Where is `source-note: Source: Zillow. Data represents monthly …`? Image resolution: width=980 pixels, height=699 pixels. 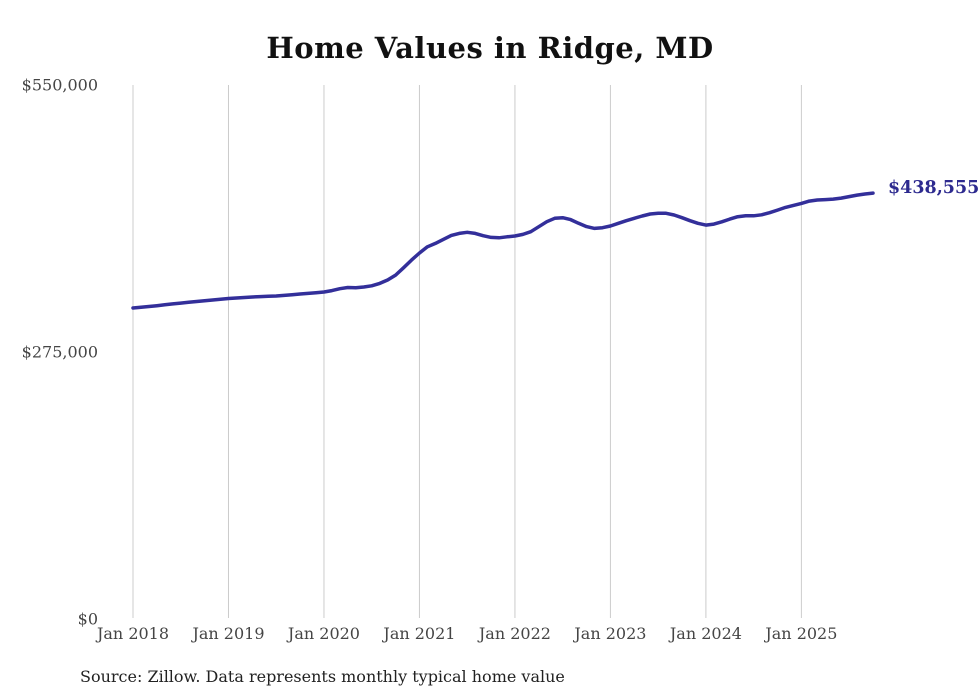
source-note: Source: Zillow. Data represents monthly … is located at coordinates (322, 676).